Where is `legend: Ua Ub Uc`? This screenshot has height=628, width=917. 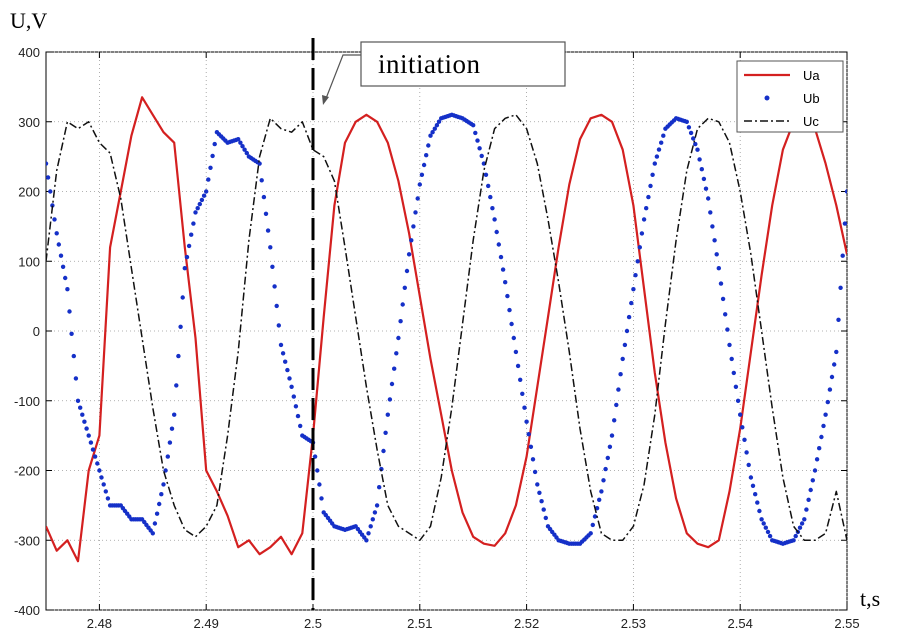 legend: Ua Ub Uc is located at coordinates (790, 96).